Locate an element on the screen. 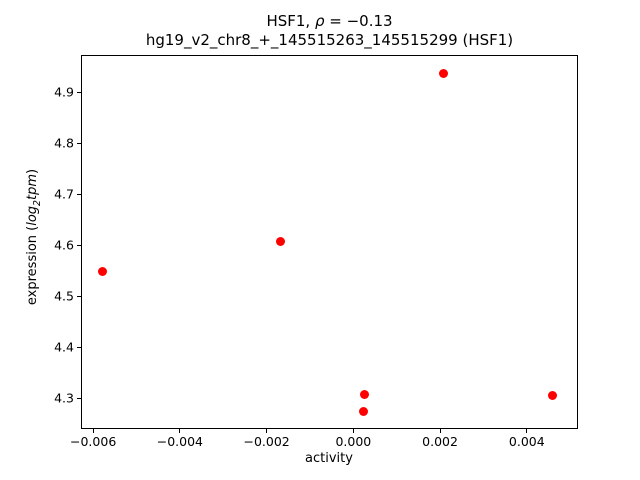 This screenshot has height=480, width=640. y-tick-label: 4.6 is located at coordinates (64, 245).